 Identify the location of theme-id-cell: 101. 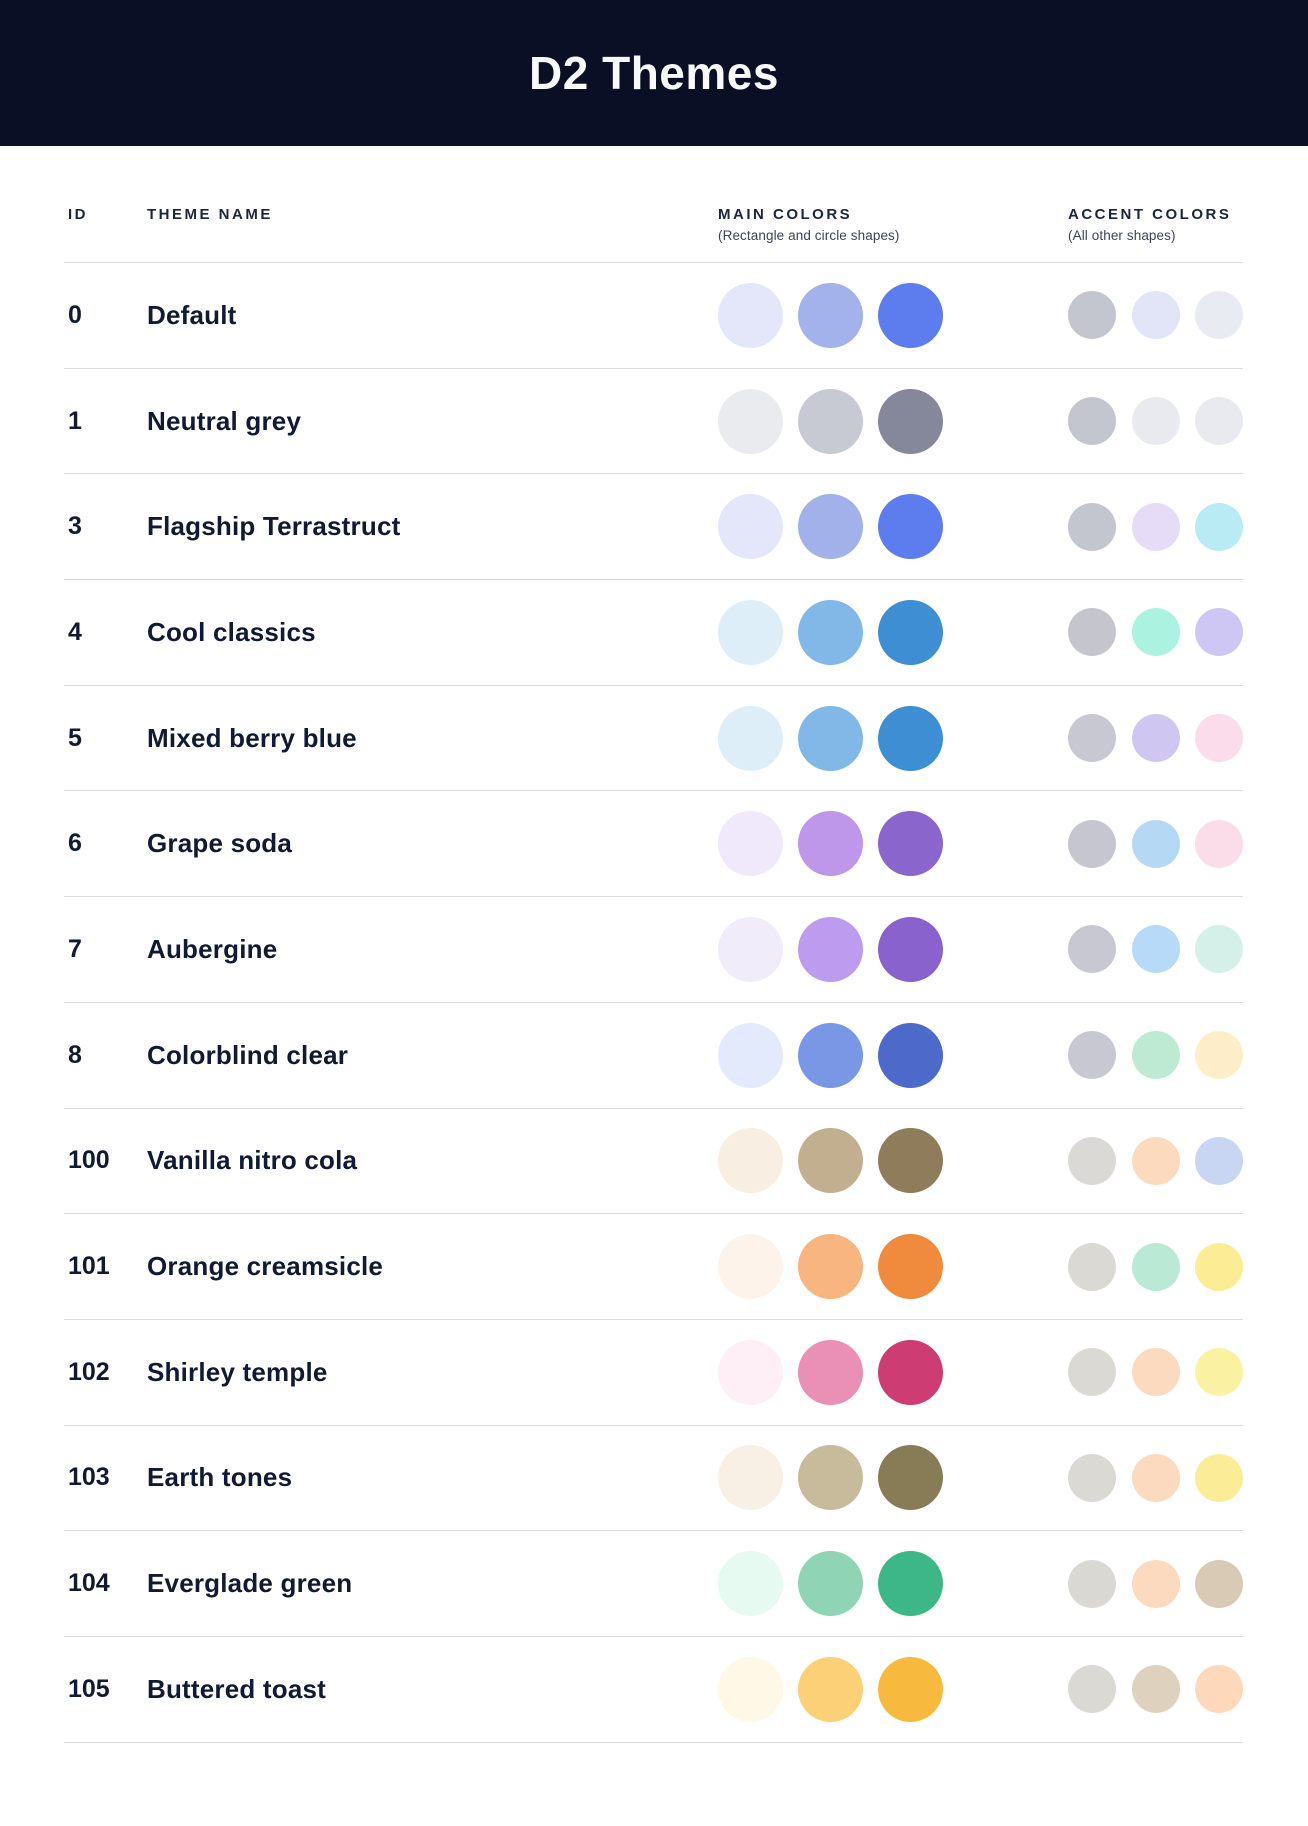
(105, 1266).